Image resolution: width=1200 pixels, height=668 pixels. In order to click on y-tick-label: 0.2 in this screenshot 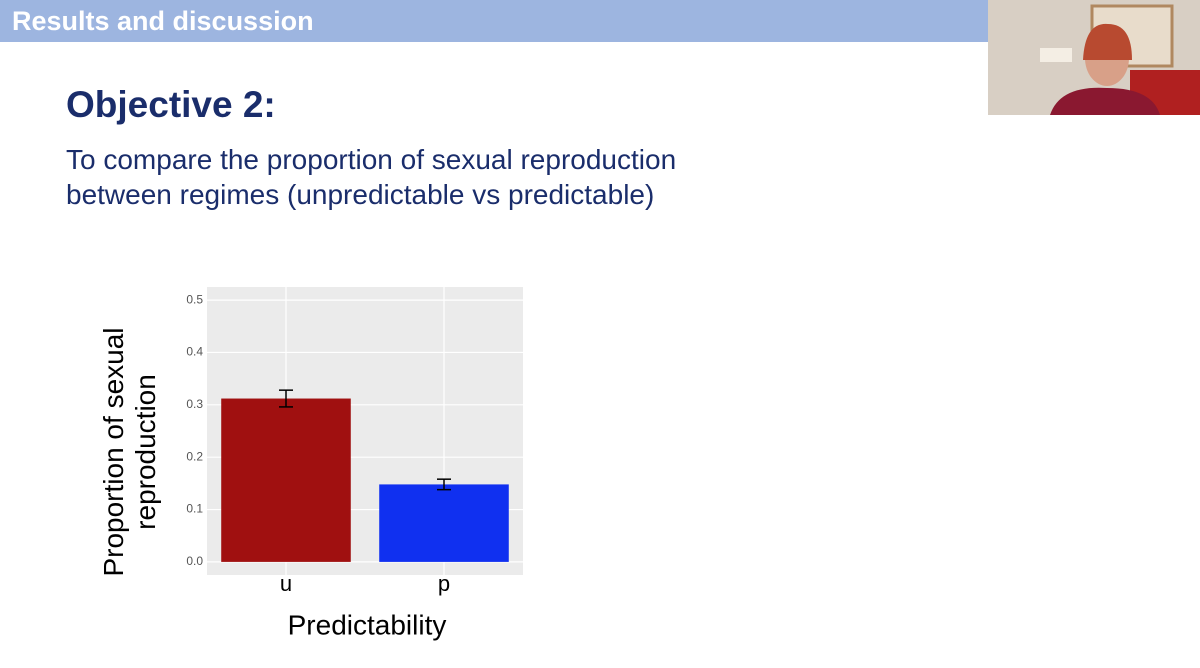, I will do `click(194, 456)`.